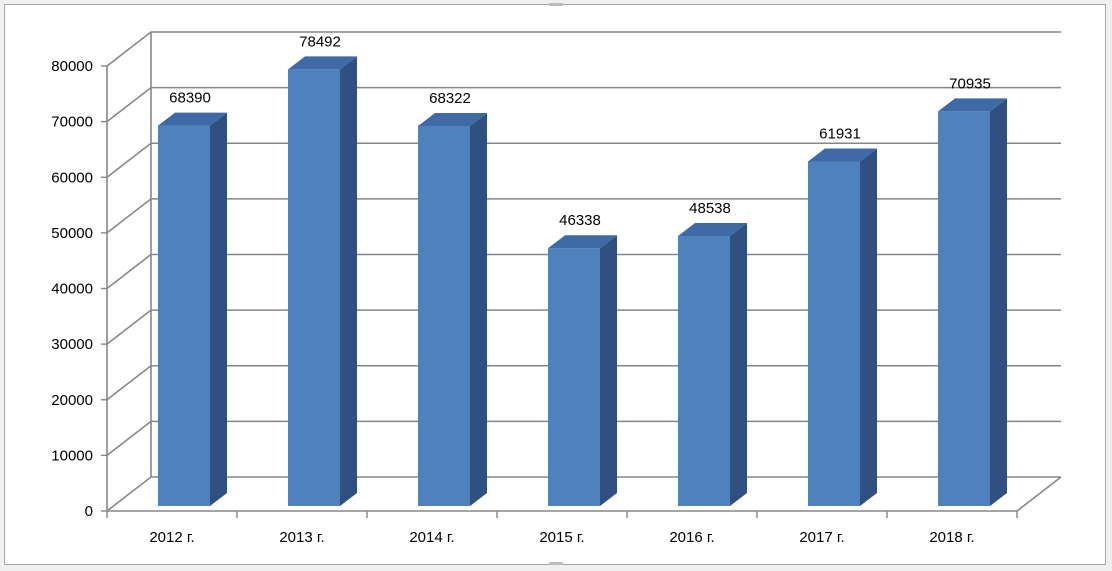  I want to click on data-label: 61931, so click(840, 134).